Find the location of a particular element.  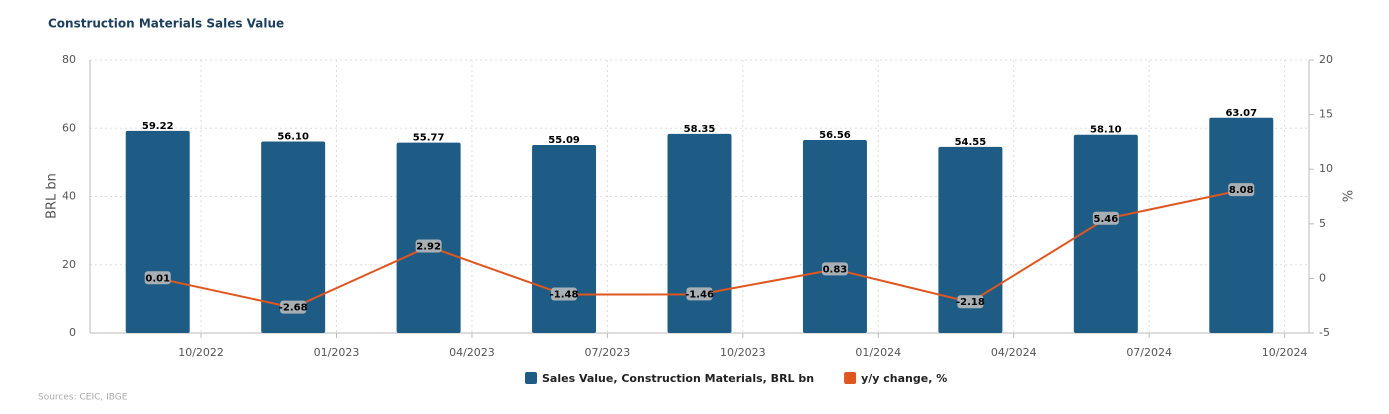

x-tick-label: 04/2023 is located at coordinates (472, 352).